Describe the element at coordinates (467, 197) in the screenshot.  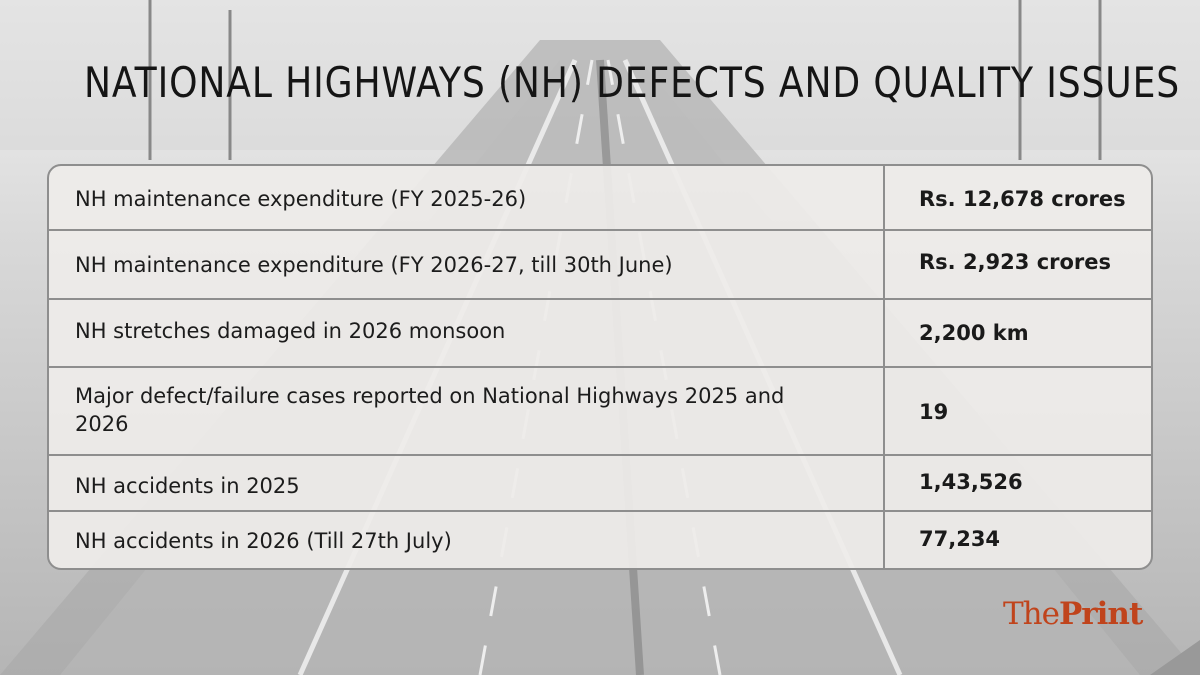
I see `row-label: NH maintenance expenditure (FY 2025-26)` at that location.